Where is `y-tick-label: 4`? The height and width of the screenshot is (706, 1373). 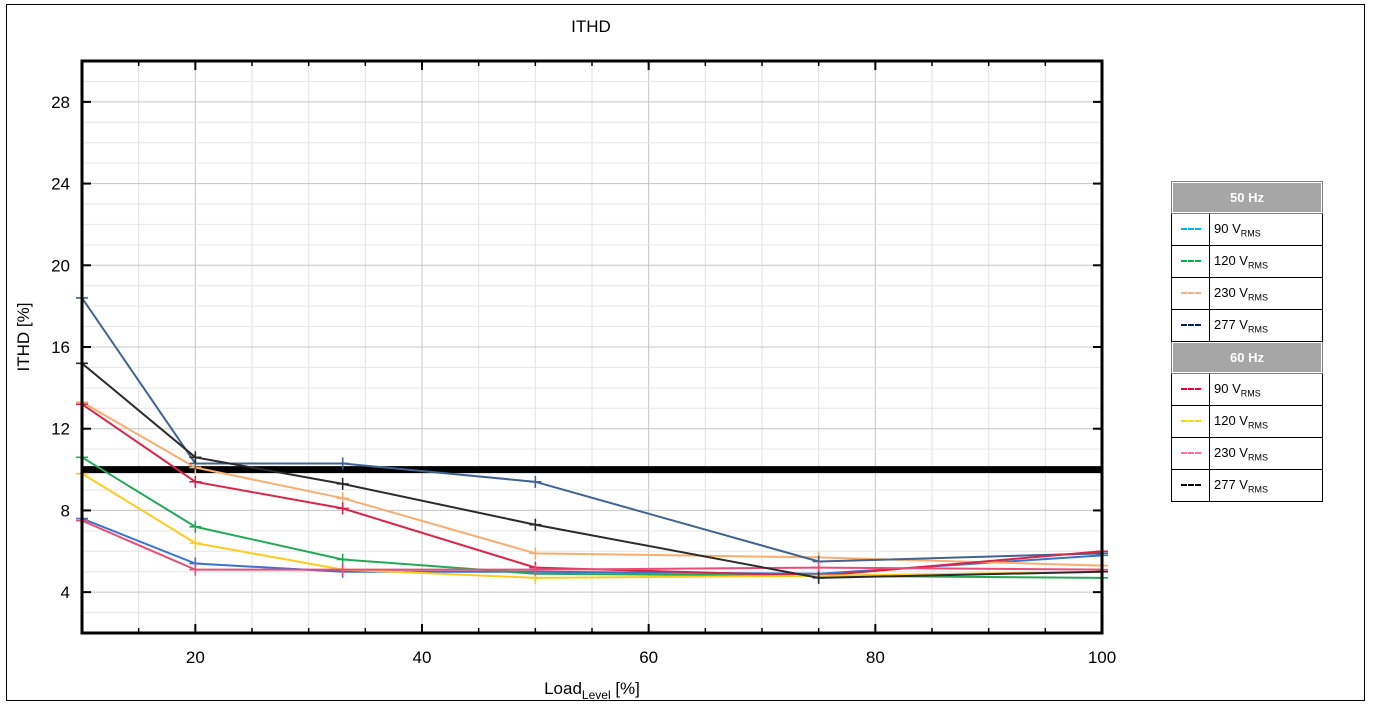
y-tick-label: 4 is located at coordinates (65, 592).